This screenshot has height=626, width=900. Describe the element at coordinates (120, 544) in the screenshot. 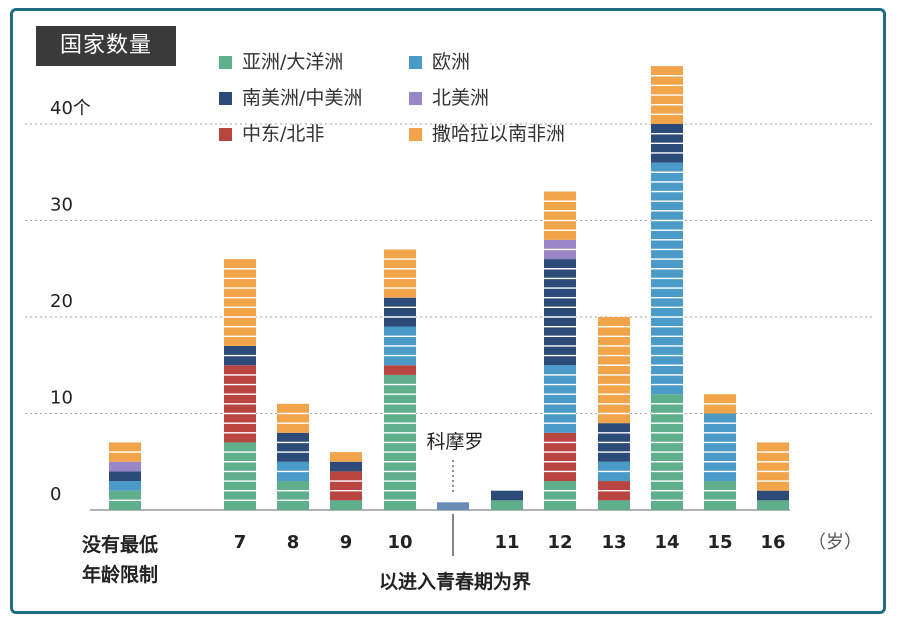

I see `no-min-label-line1: 没有最低` at that location.